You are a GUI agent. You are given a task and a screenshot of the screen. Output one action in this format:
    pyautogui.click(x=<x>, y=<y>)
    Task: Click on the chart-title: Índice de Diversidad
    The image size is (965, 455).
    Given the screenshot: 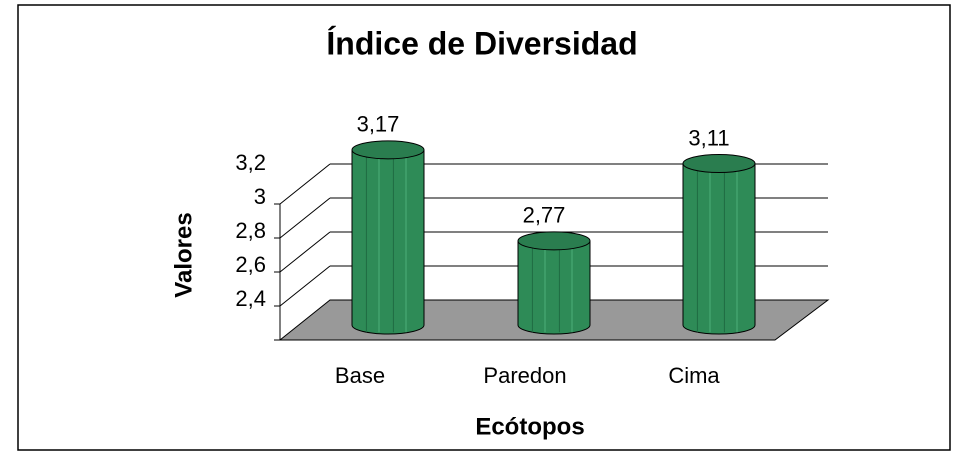 What is the action you would take?
    pyautogui.click(x=481, y=43)
    